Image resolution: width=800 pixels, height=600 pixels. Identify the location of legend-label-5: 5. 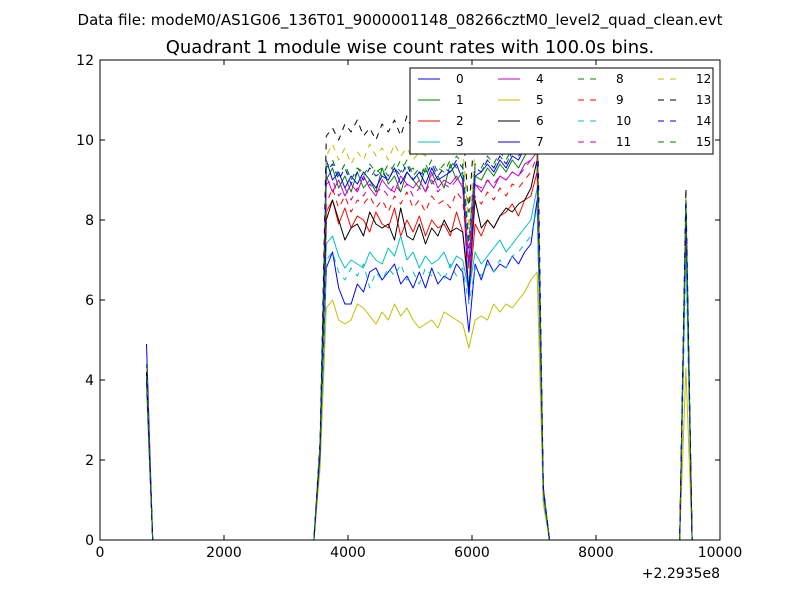
(540, 100).